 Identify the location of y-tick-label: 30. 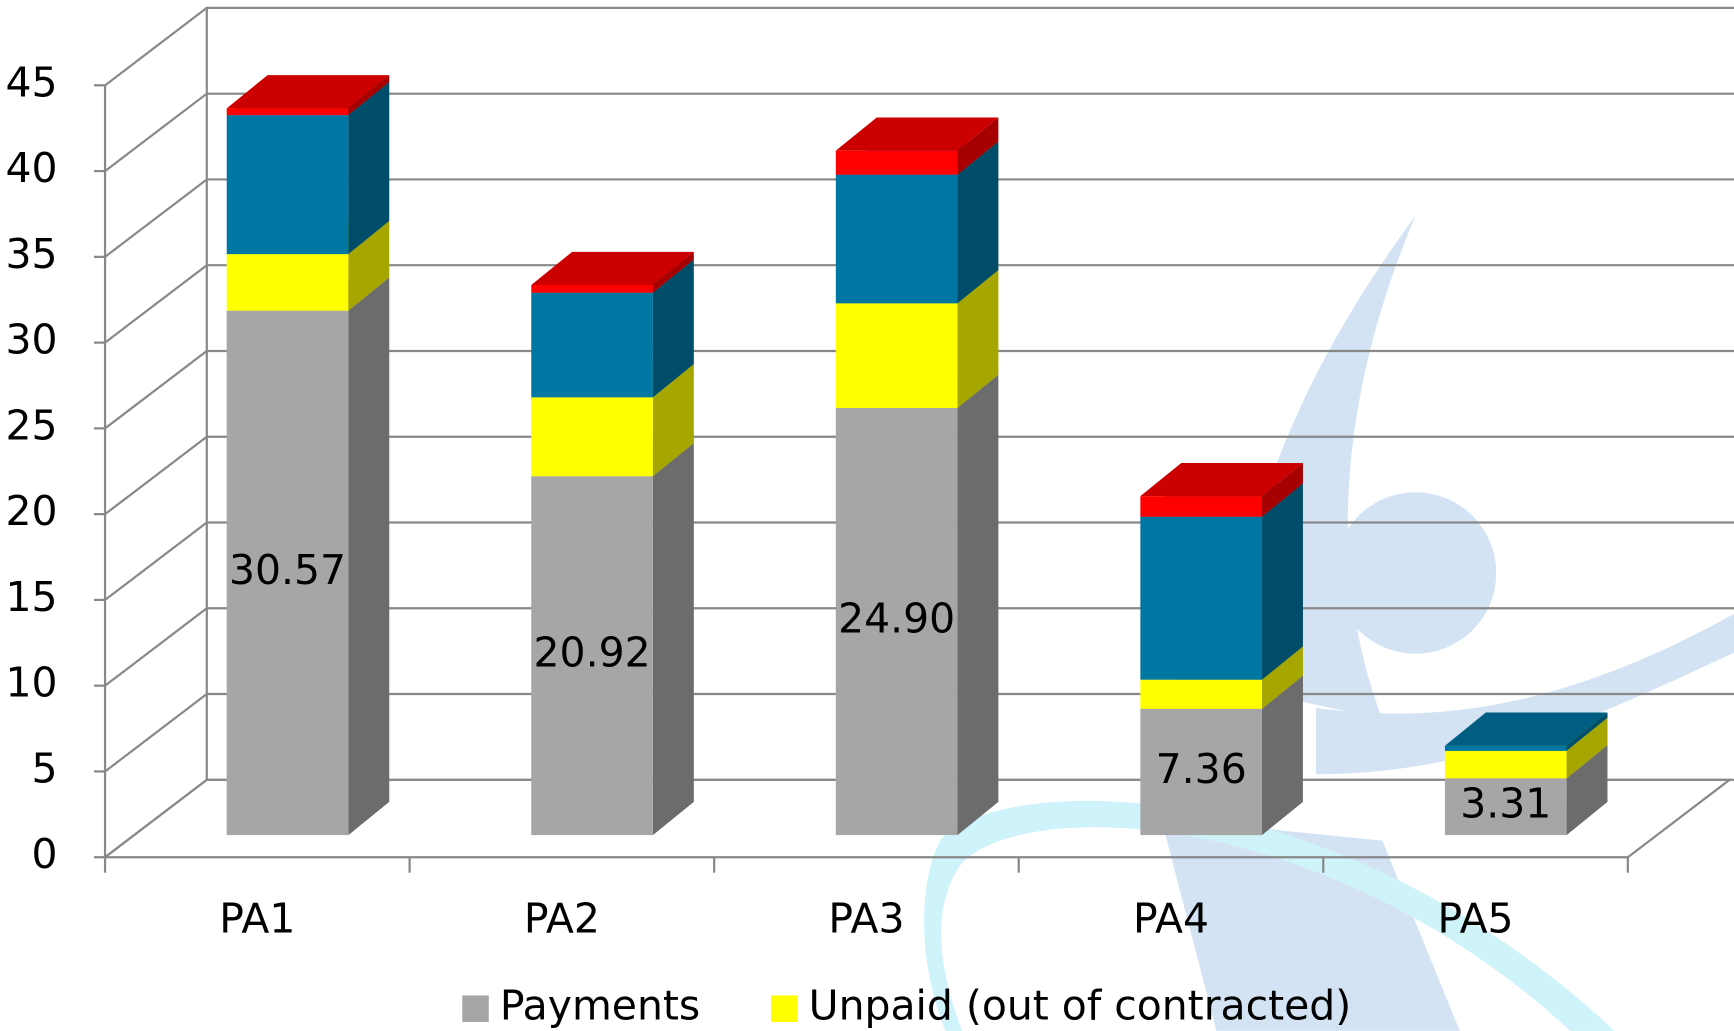
(31, 340).